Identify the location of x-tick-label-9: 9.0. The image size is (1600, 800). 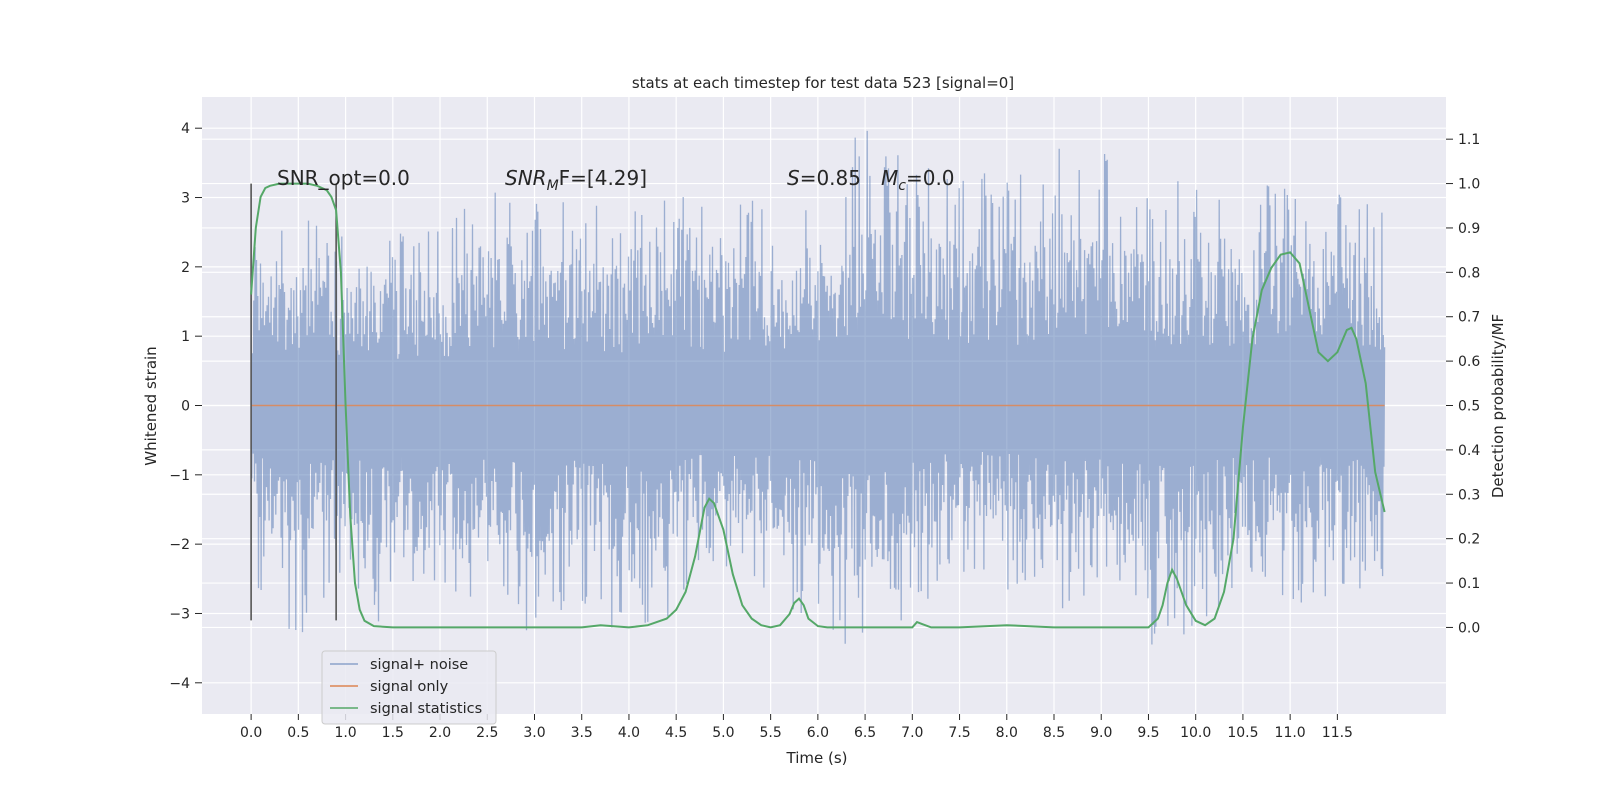
(1101, 733).